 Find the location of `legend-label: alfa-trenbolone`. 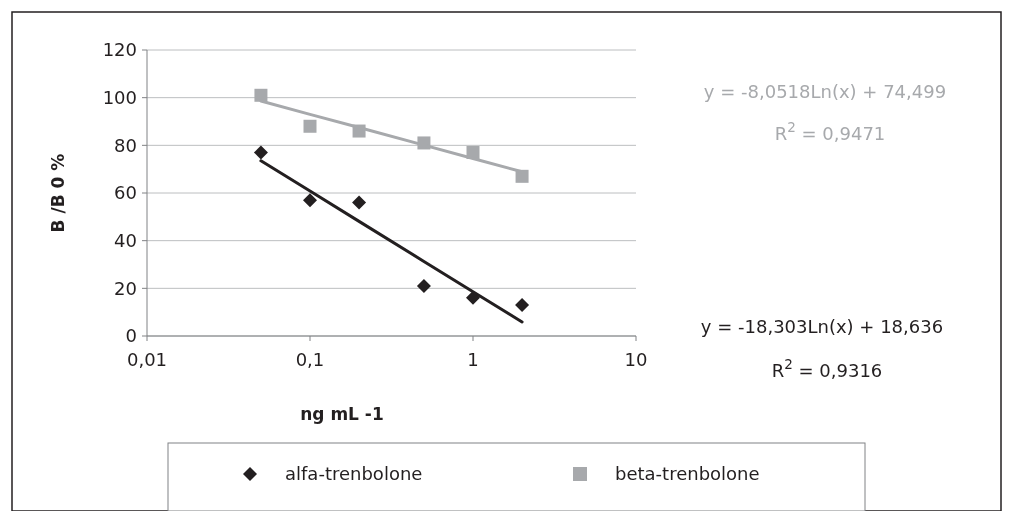

legend-label: alfa-trenbolone is located at coordinates (354, 474).